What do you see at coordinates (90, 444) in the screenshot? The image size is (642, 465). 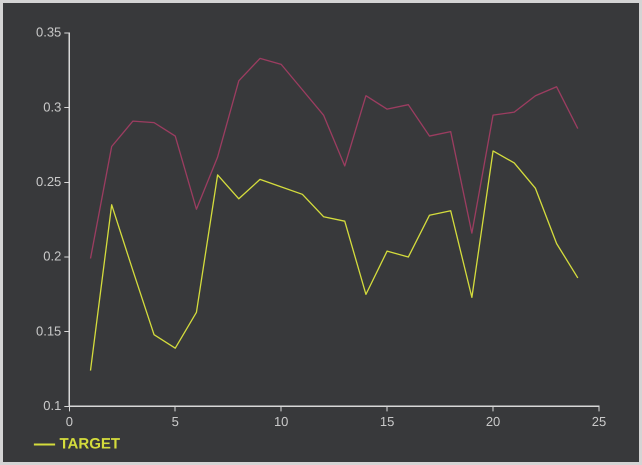 I see `legend-label: TARGET` at bounding box center [90, 444].